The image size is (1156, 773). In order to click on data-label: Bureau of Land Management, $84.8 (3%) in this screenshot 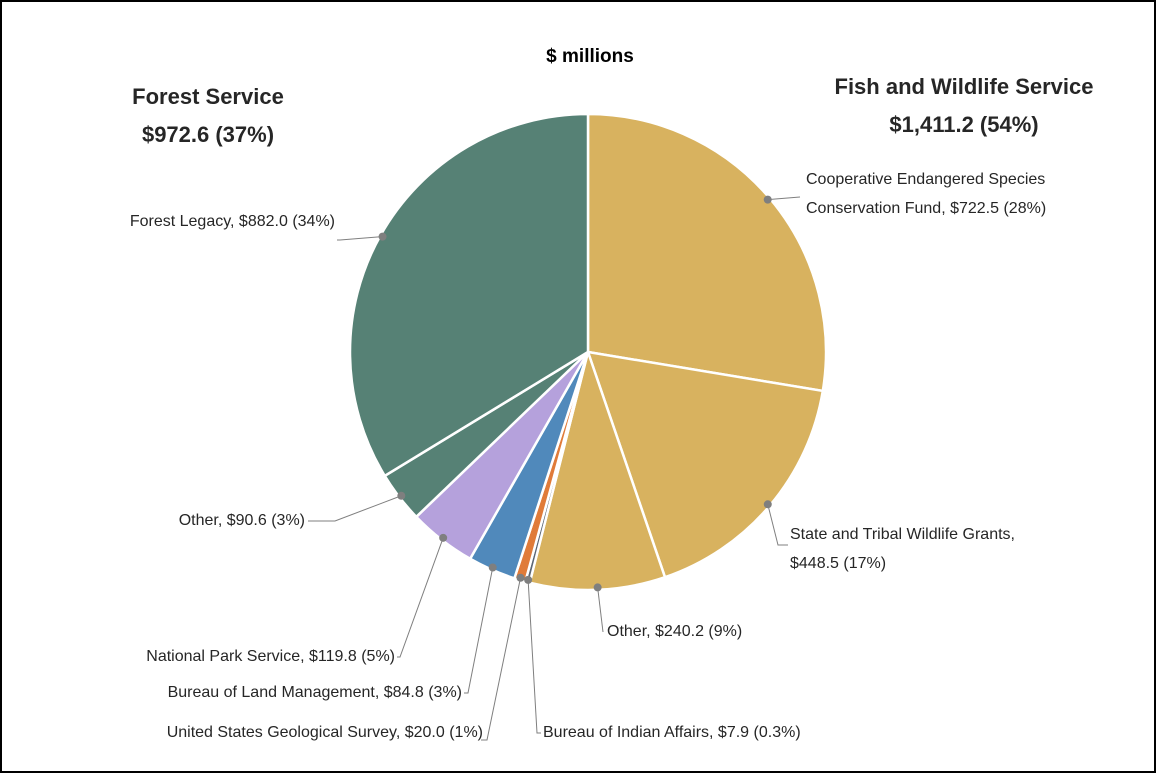, I will do `click(315, 692)`.